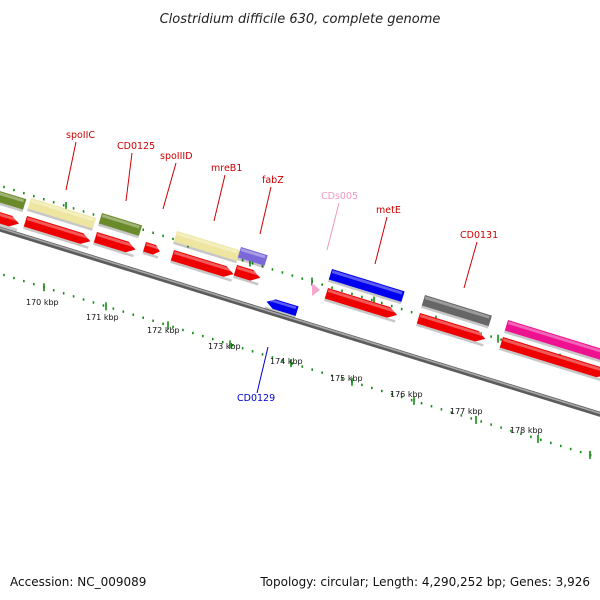 This screenshot has height=600, width=600. What do you see at coordinates (78, 582) in the screenshot?
I see `accession-text: Accession: NC_009089` at bounding box center [78, 582].